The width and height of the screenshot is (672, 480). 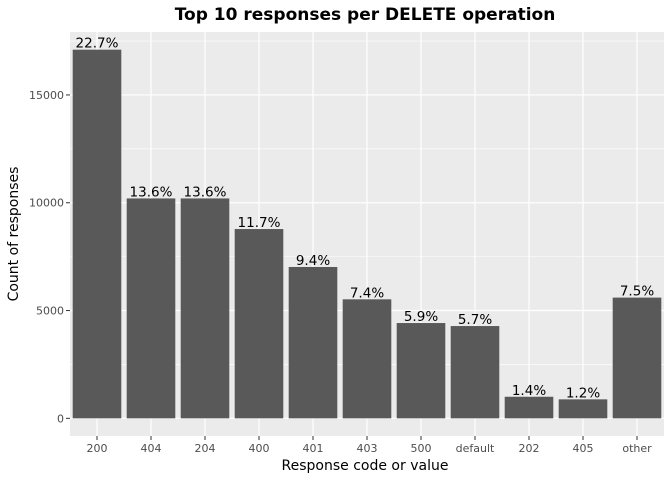 What do you see at coordinates (97, 448) in the screenshot?
I see `x-tick-label: 200` at bounding box center [97, 448].